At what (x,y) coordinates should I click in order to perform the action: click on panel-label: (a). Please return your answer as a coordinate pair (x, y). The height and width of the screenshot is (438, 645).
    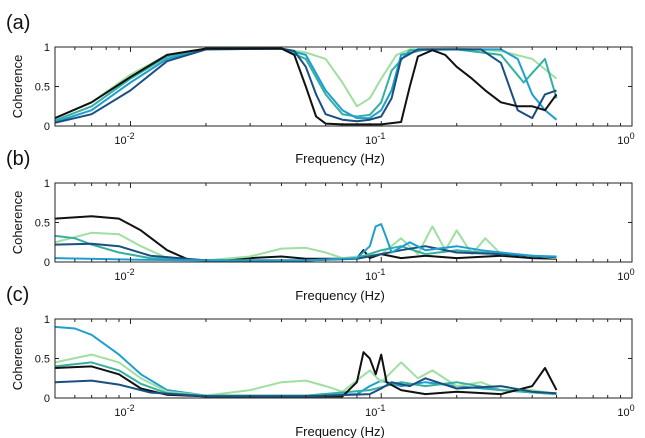
    Looking at the image, I should click on (18, 23).